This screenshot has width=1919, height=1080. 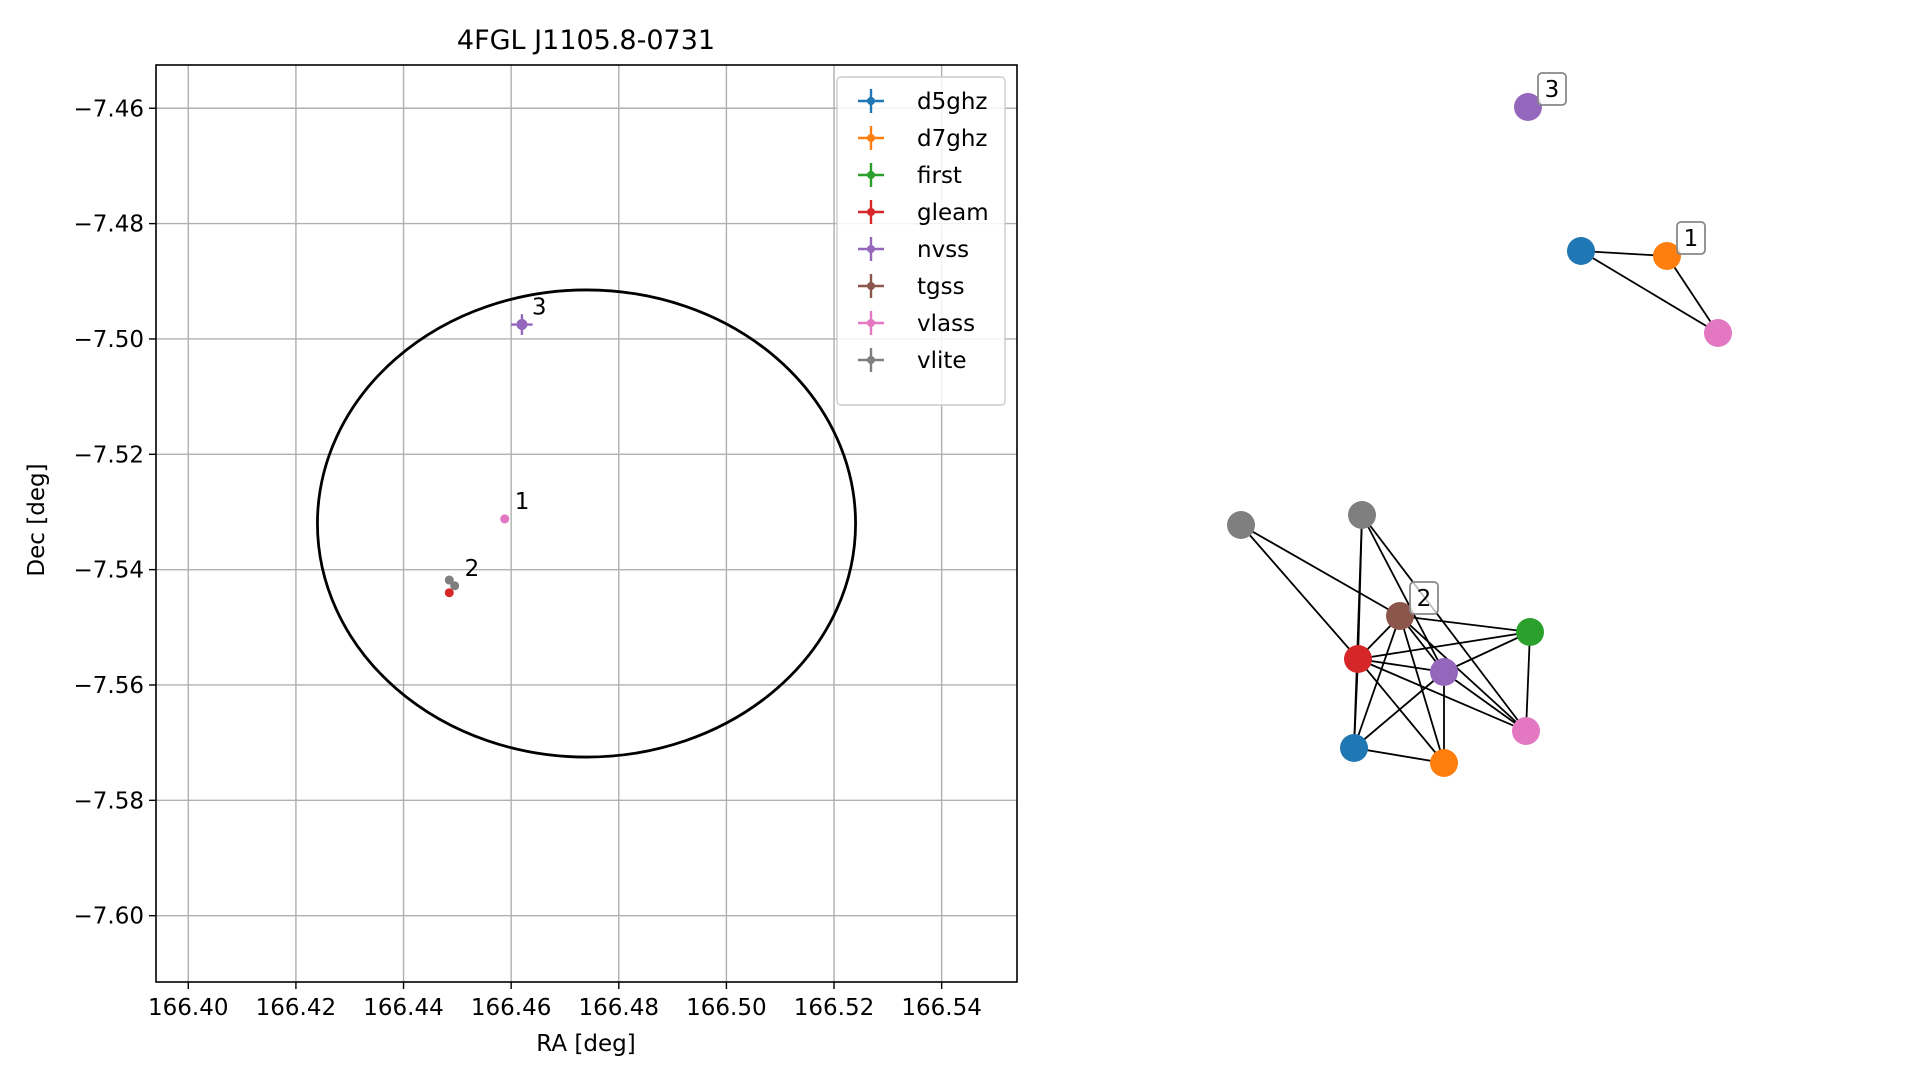 What do you see at coordinates (449, 593) in the screenshot?
I see `point-gleam` at bounding box center [449, 593].